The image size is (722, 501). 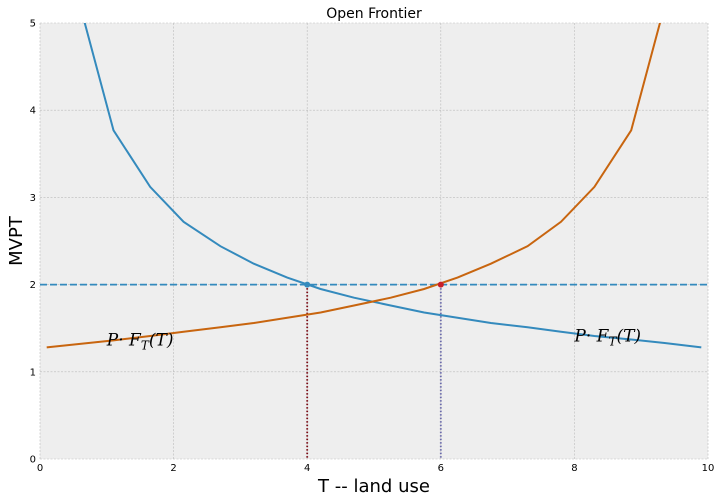 What do you see at coordinates (373, 486) in the screenshot?
I see `x-axis-label: T -- land use` at bounding box center [373, 486].